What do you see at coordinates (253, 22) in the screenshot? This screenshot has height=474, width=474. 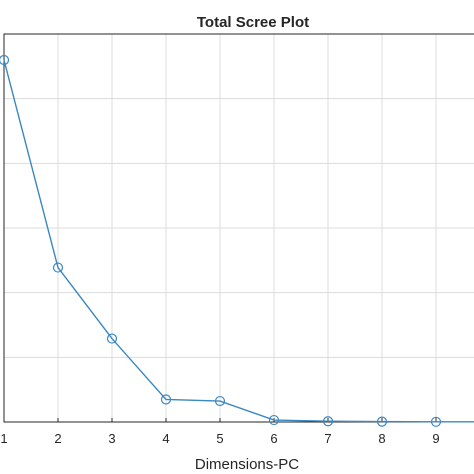 I see `chart-title: Total Scree Plot` at bounding box center [253, 22].